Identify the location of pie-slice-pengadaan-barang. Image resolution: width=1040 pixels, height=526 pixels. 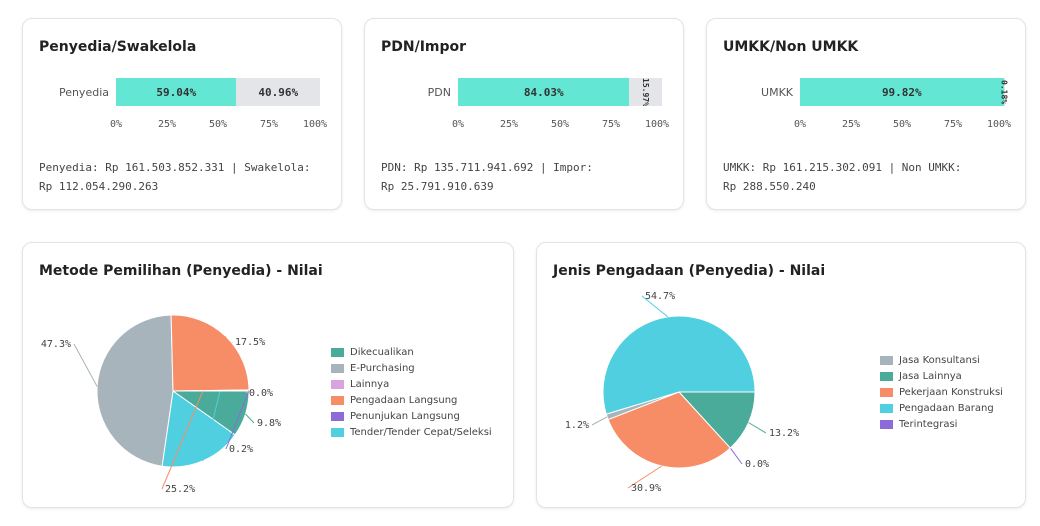
(679, 365).